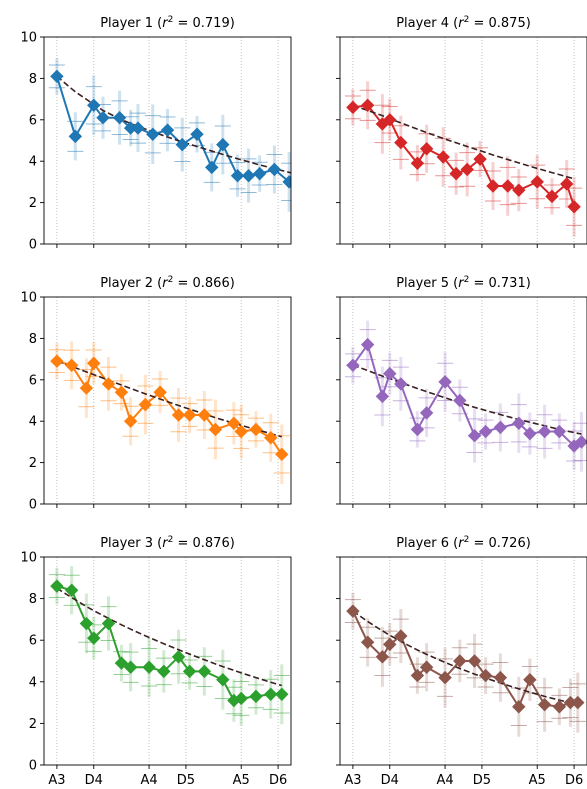 The height and width of the screenshot is (789, 587). Describe the element at coordinates (56, 780) in the screenshot. I see `x-tick-label: A3` at that location.